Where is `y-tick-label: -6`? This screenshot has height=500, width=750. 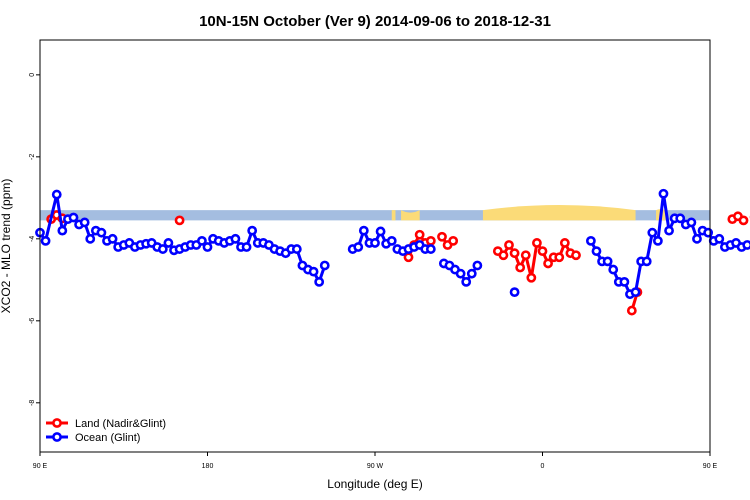 y-tick-label: -6 is located at coordinates (32, 321).